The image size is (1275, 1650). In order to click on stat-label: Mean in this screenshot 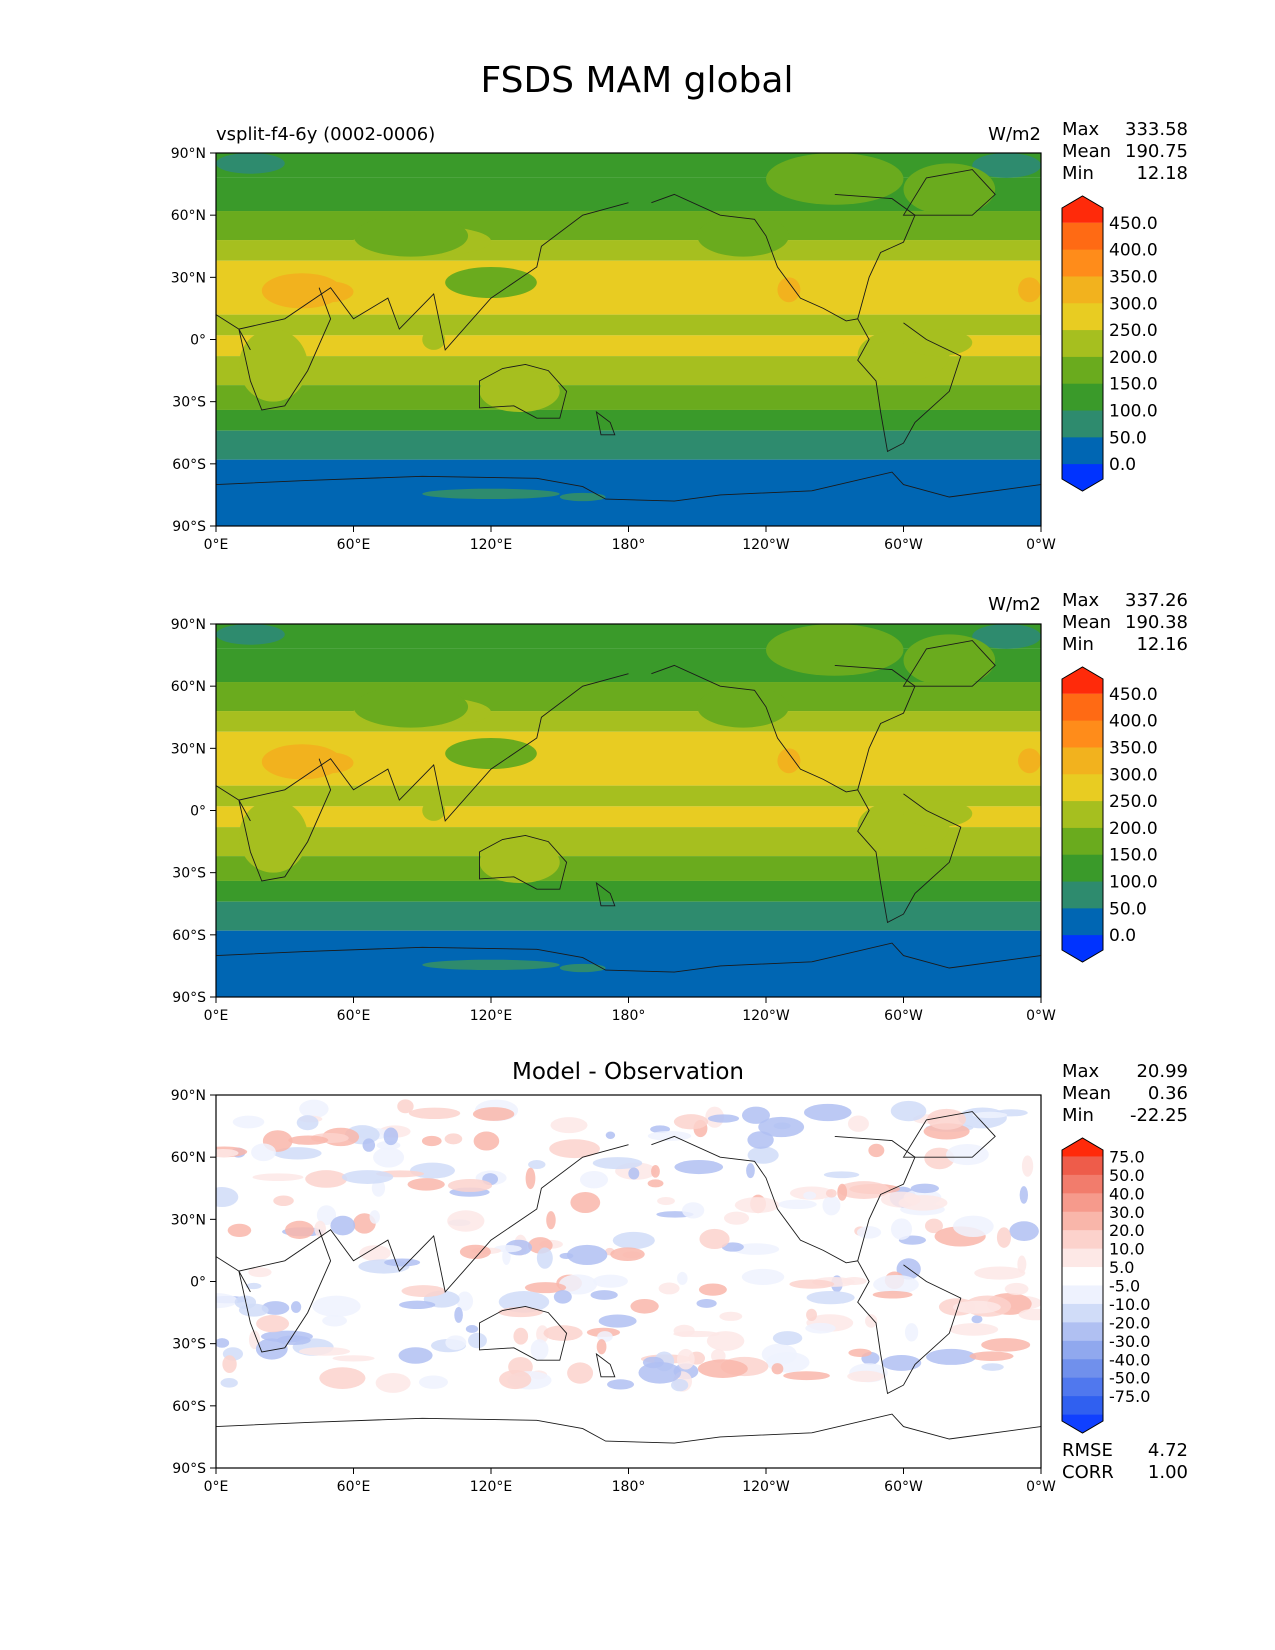, I will do `click(1086, 622)`.